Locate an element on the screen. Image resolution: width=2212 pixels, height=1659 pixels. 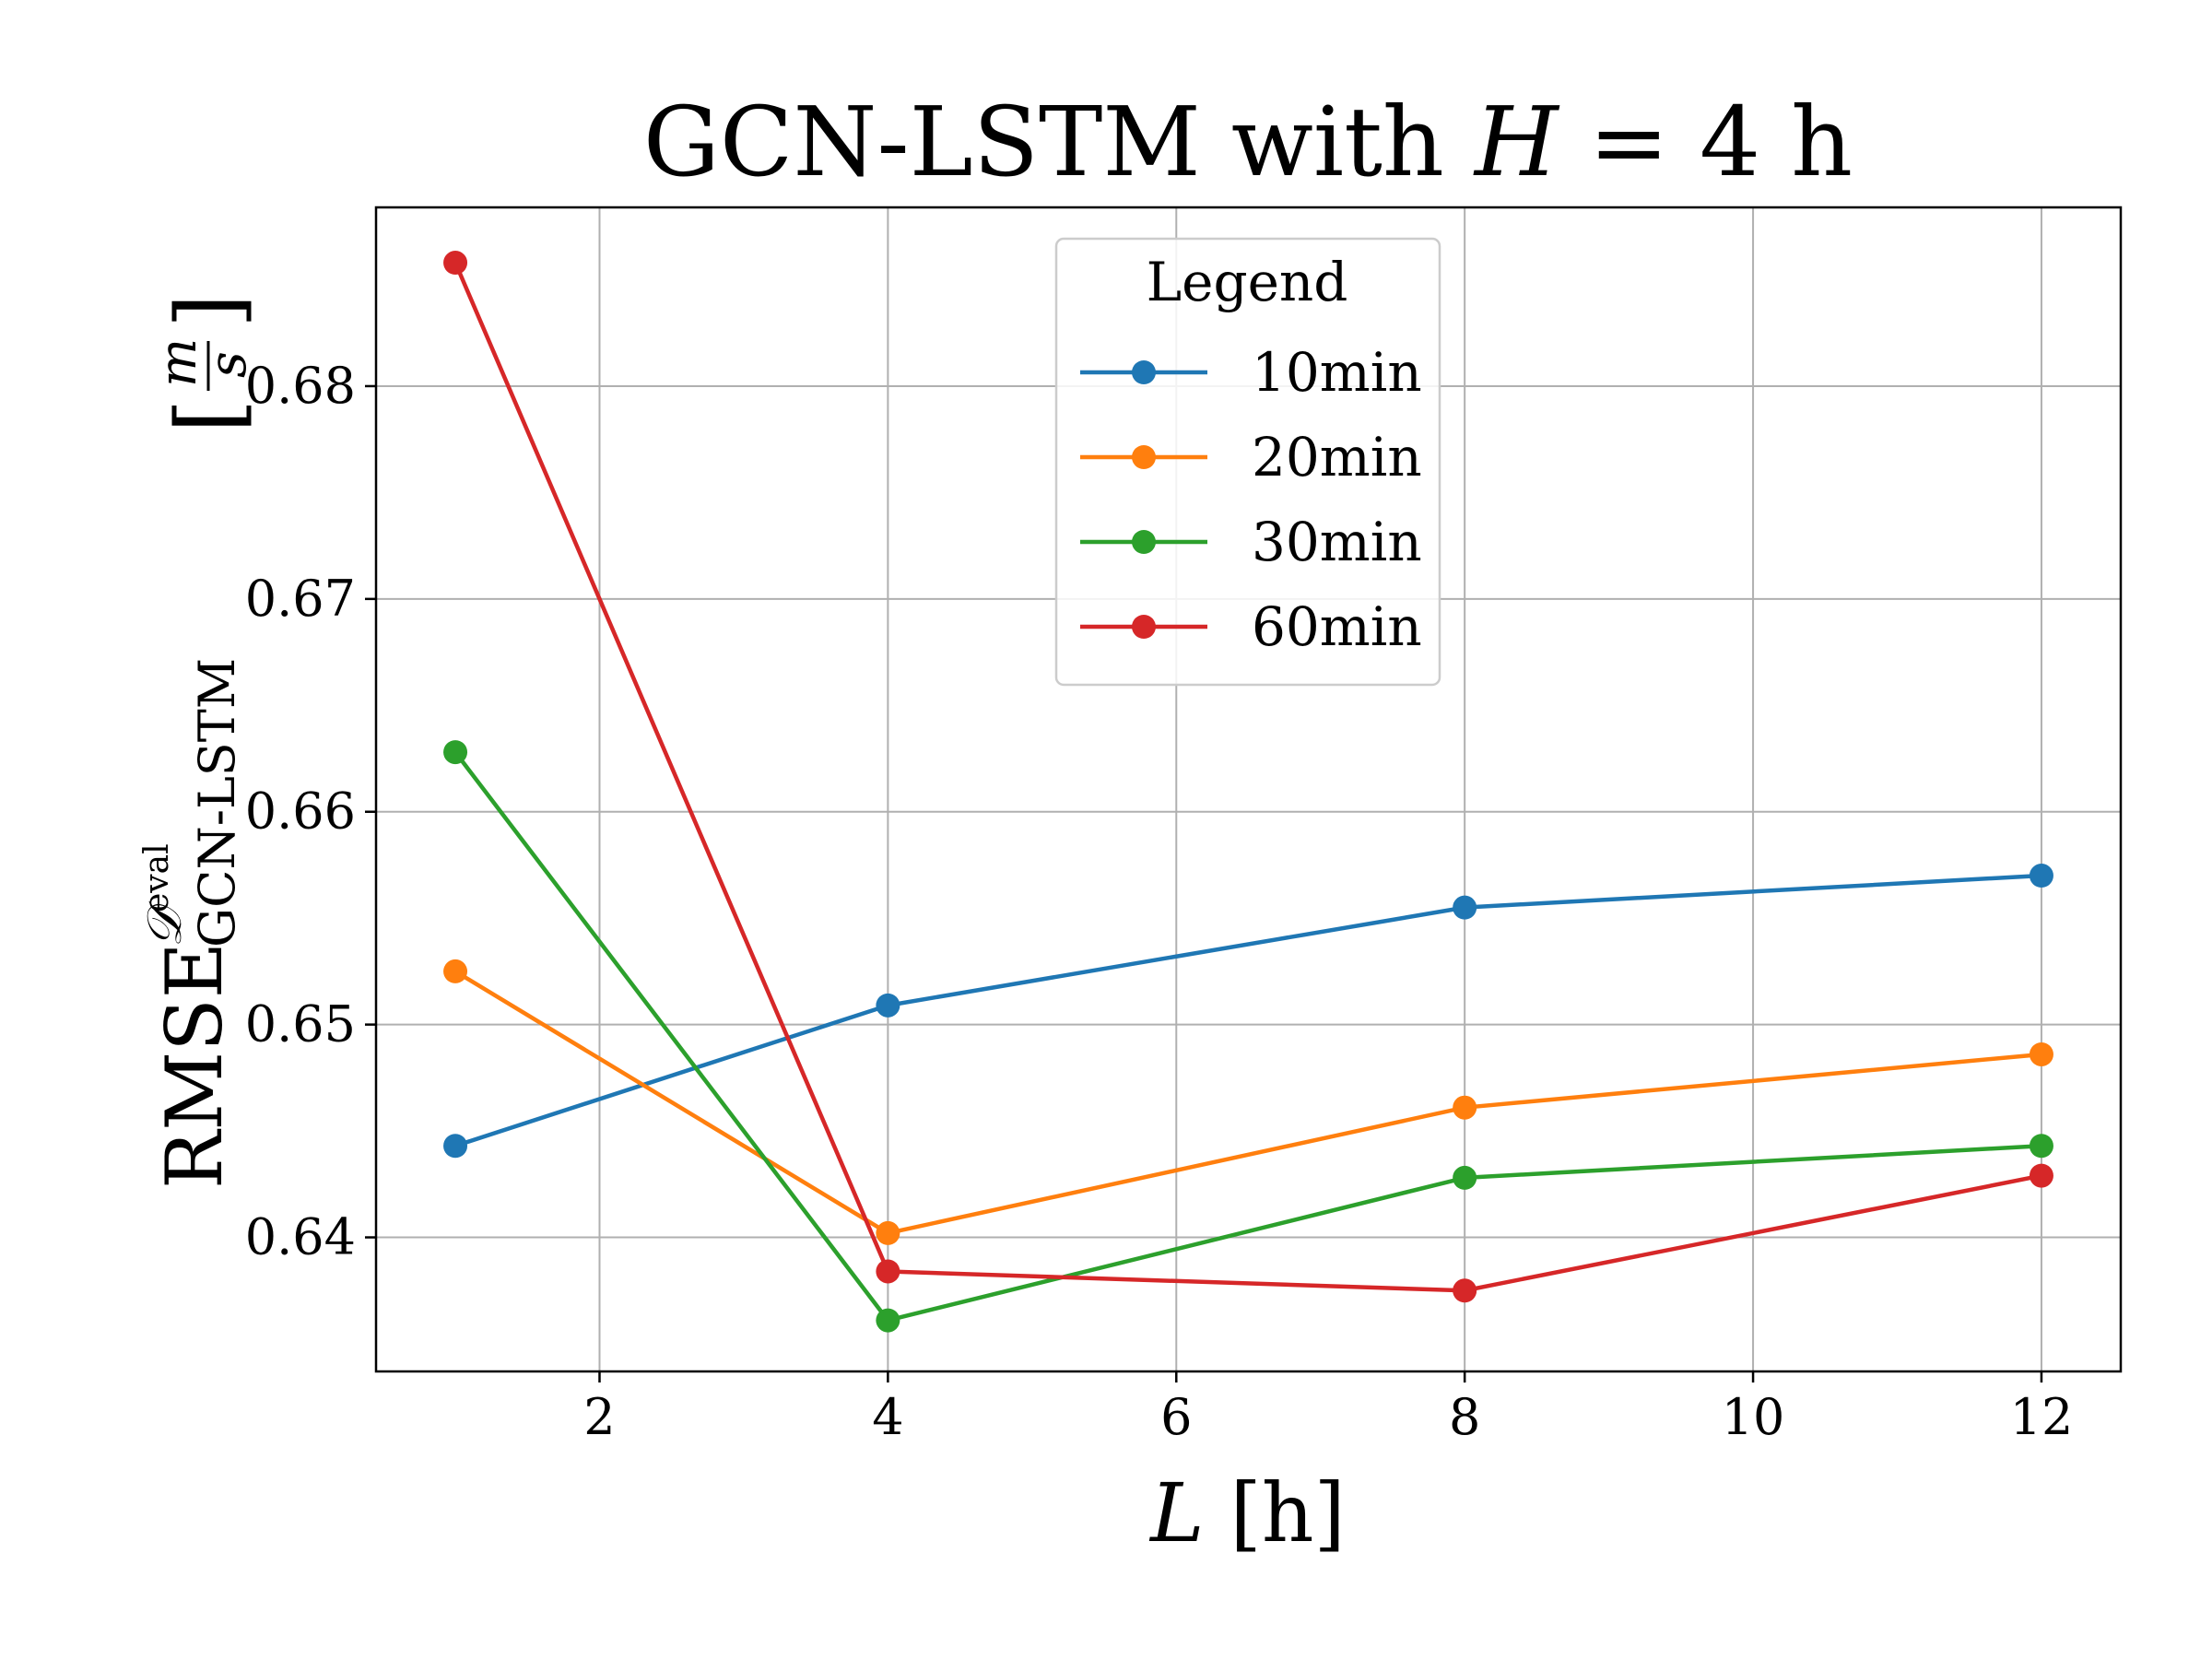
svg-text: RMSE is located at coordinates (194, 1065).